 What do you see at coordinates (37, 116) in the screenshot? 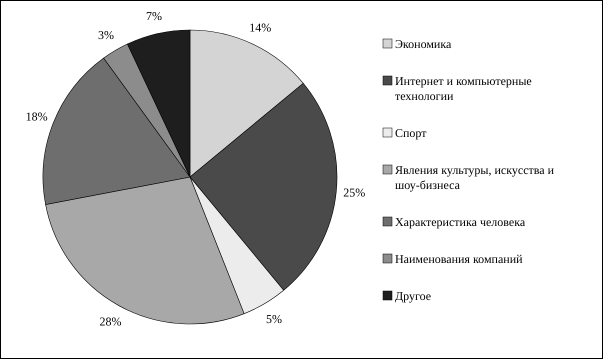
I see `data-label: 18%` at bounding box center [37, 116].